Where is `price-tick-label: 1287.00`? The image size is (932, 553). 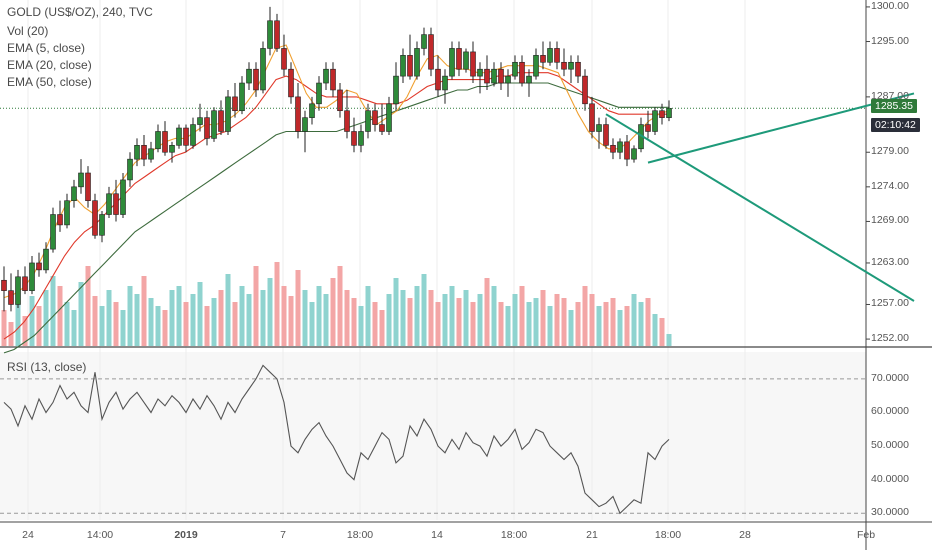 price-tick-label: 1287.00 is located at coordinates (890, 95).